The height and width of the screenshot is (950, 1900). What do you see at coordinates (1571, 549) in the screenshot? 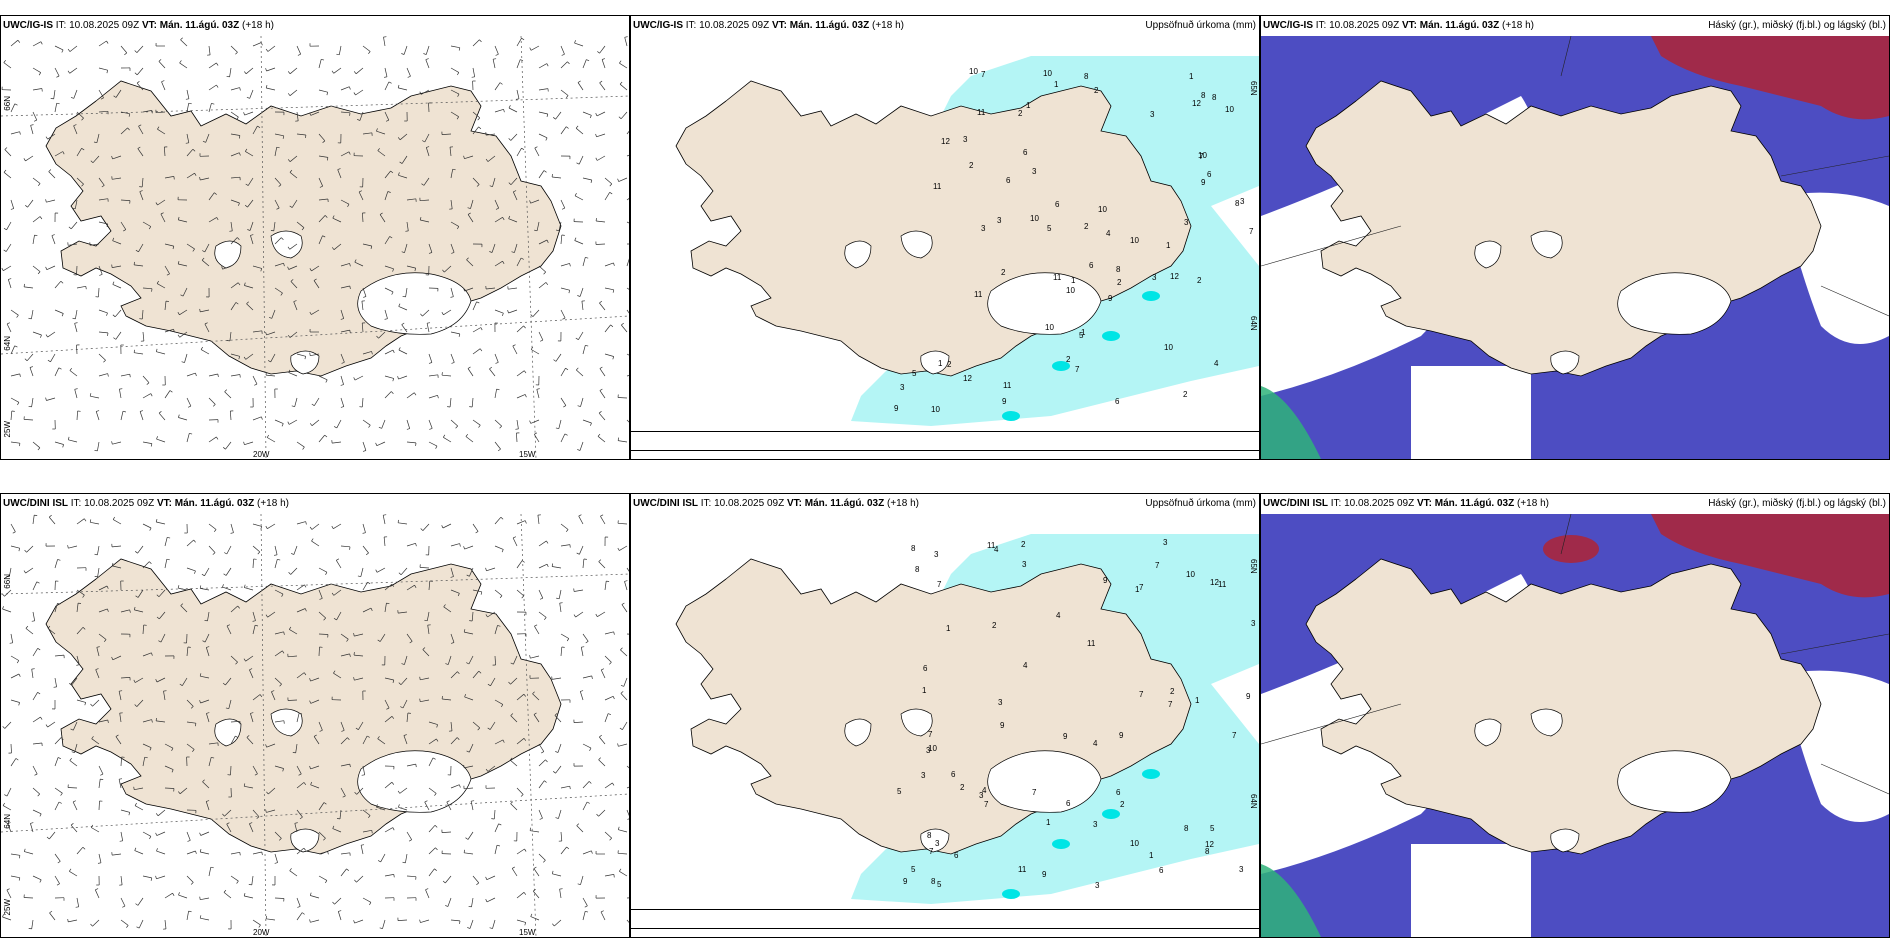
I see `high-cloud-cover` at bounding box center [1571, 549].